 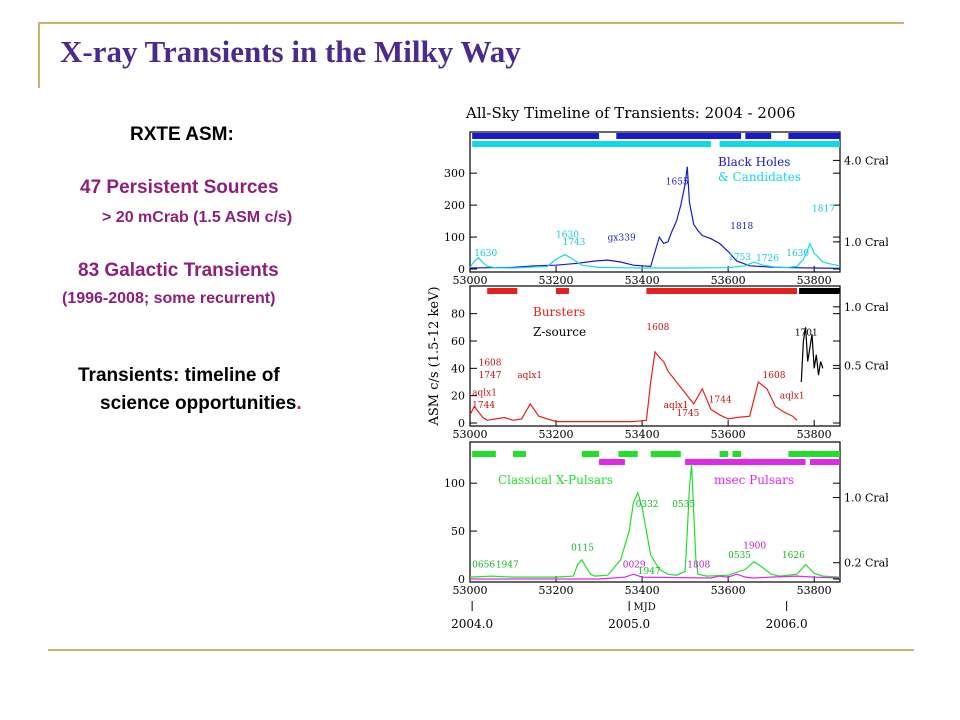 I want to click on x-tick-label-bottom-4: 53800, so click(x=814, y=590).